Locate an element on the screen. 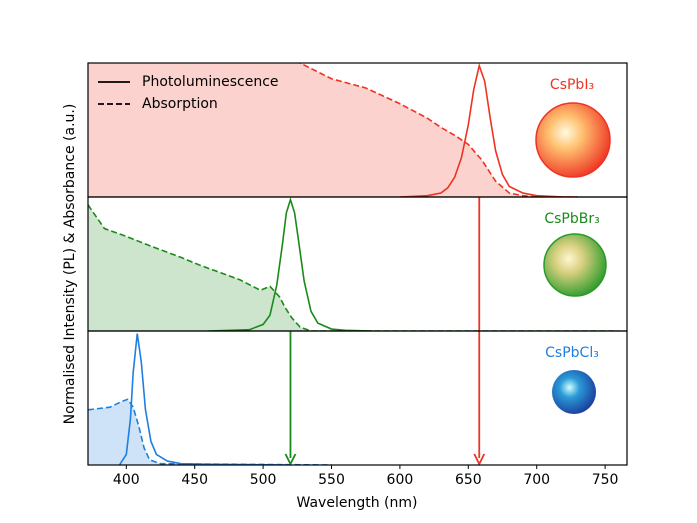 The height and width of the screenshot is (523, 697). panel-title: CsPbI₃ is located at coordinates (572, 85).